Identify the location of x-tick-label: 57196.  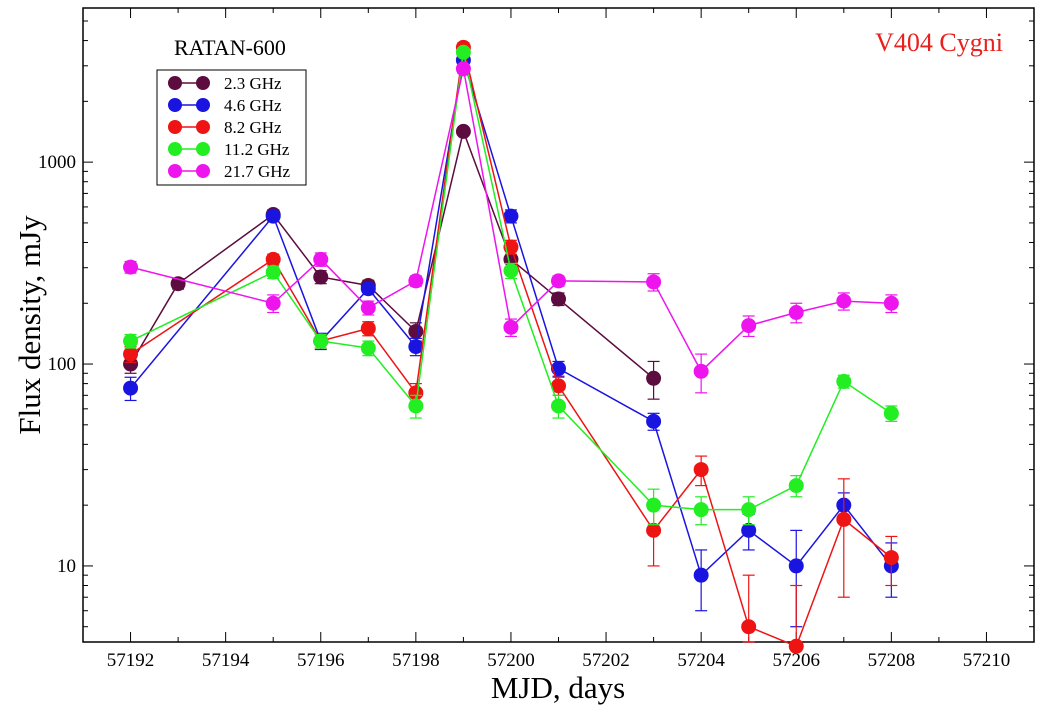
(321, 660).